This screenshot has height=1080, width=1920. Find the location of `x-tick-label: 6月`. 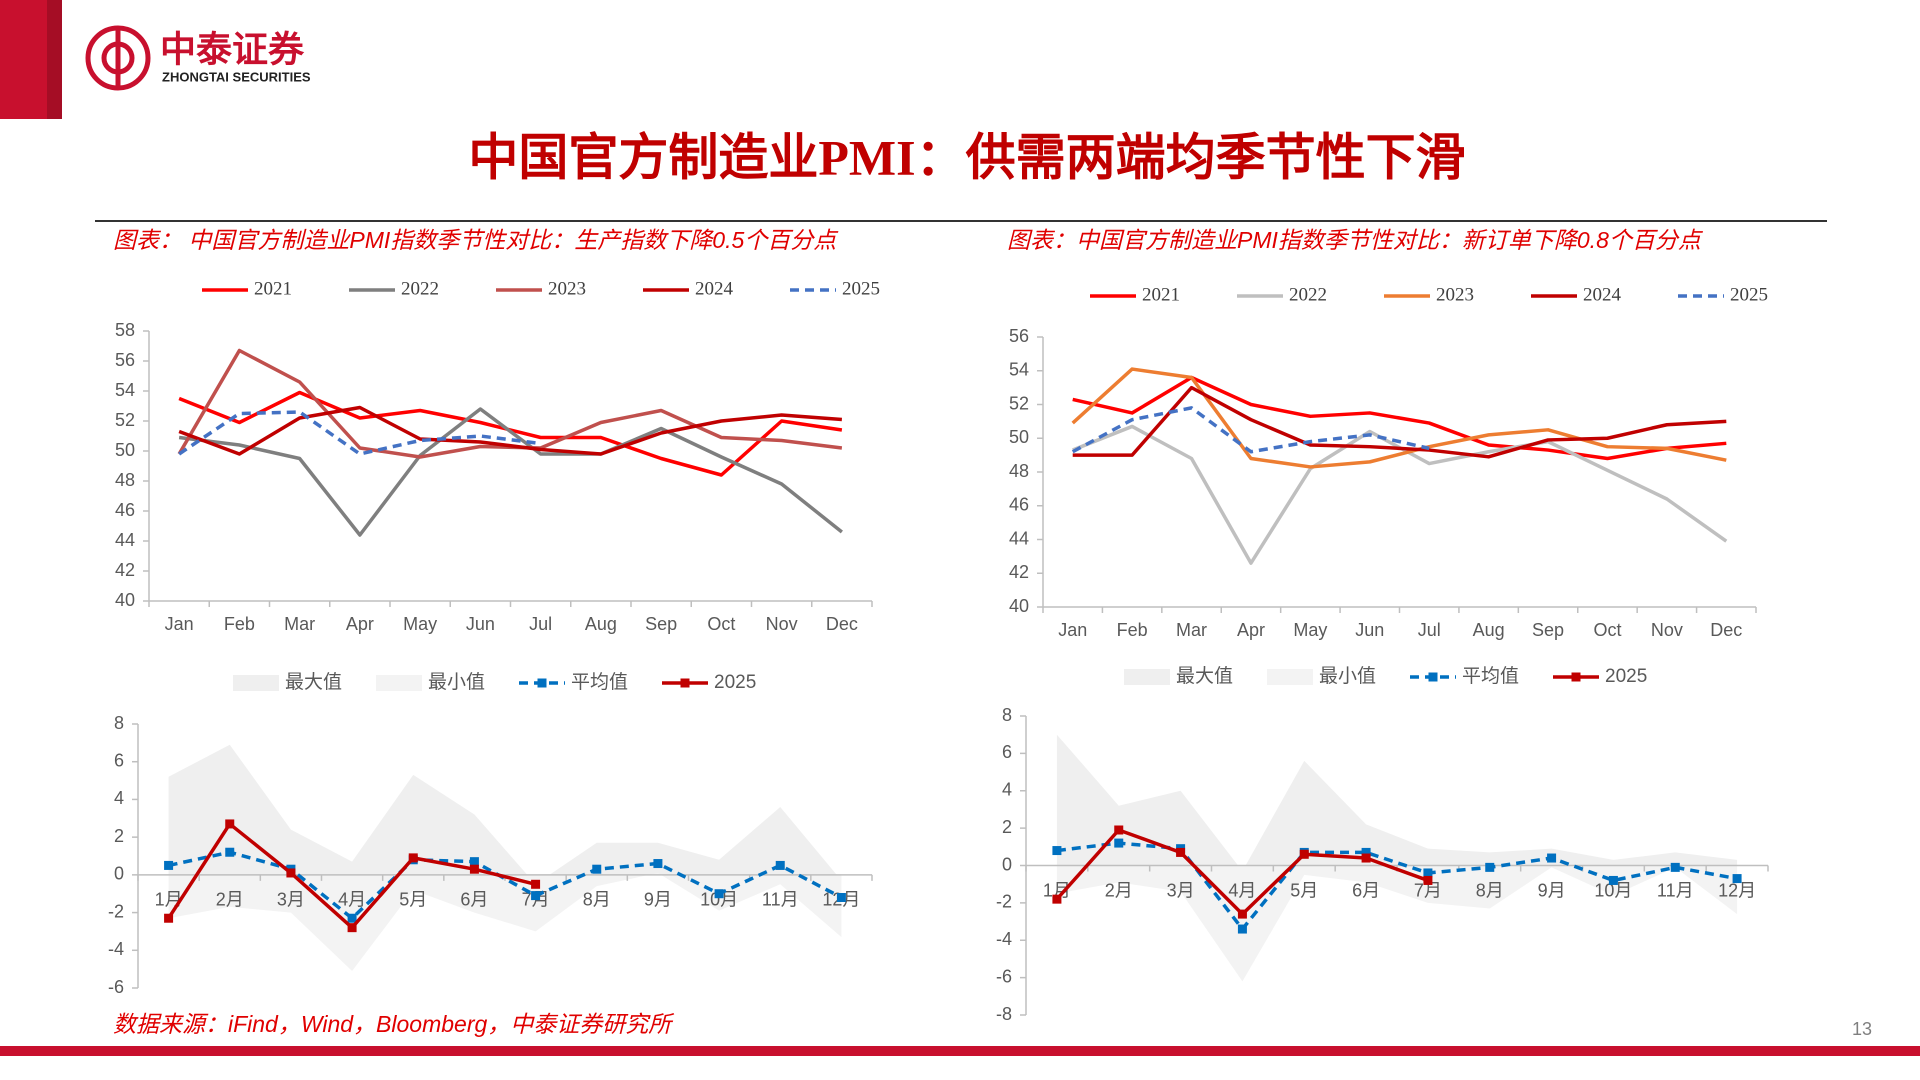

x-tick-label: 6月 is located at coordinates (474, 900).